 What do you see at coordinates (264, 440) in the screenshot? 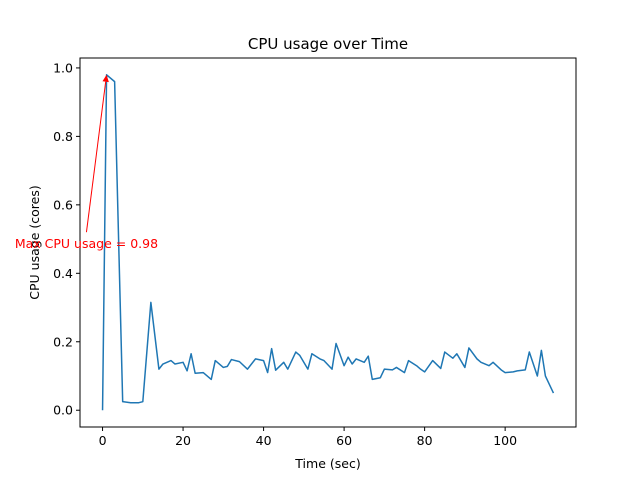
I see `x-tick-label: 40` at bounding box center [264, 440].